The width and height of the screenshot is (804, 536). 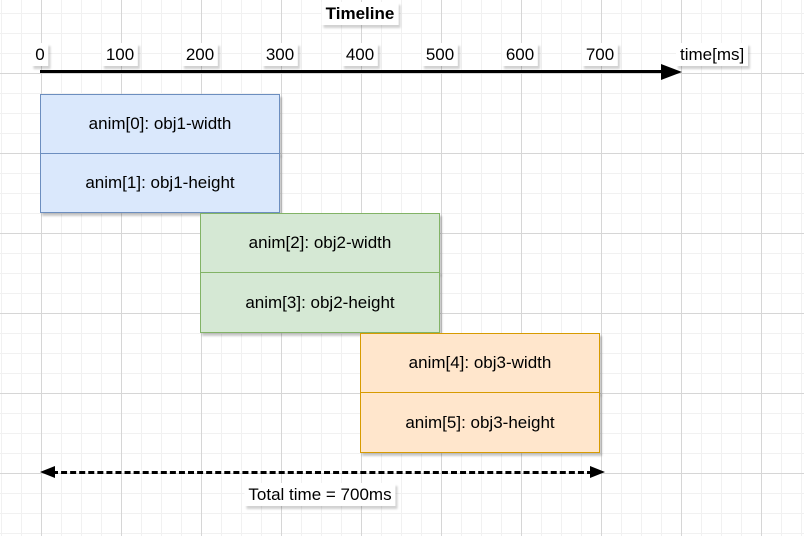 I want to click on timeline-bar-anim1: anim[1]: obj1-height, so click(x=160, y=183).